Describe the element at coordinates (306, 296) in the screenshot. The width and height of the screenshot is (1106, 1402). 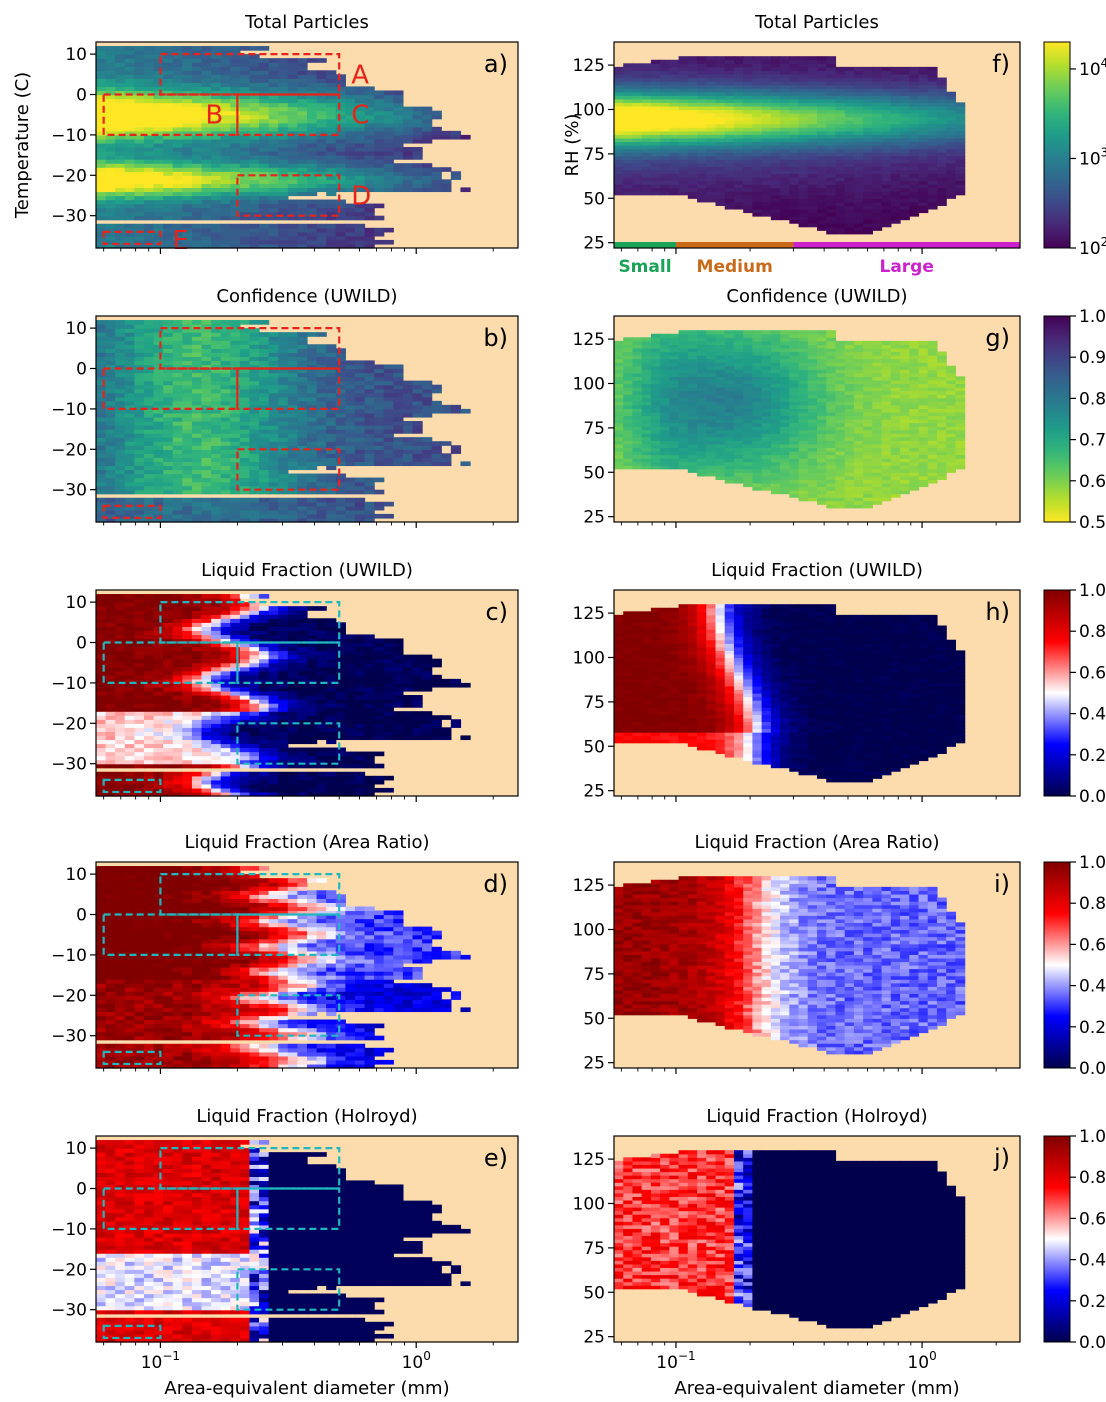
I see `panel-title-b: Confidence (UWILD)` at that location.